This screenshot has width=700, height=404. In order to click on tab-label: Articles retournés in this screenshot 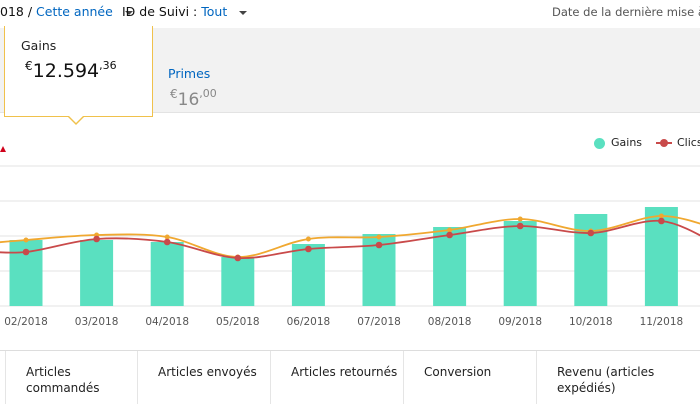, I will do `click(344, 372)`.